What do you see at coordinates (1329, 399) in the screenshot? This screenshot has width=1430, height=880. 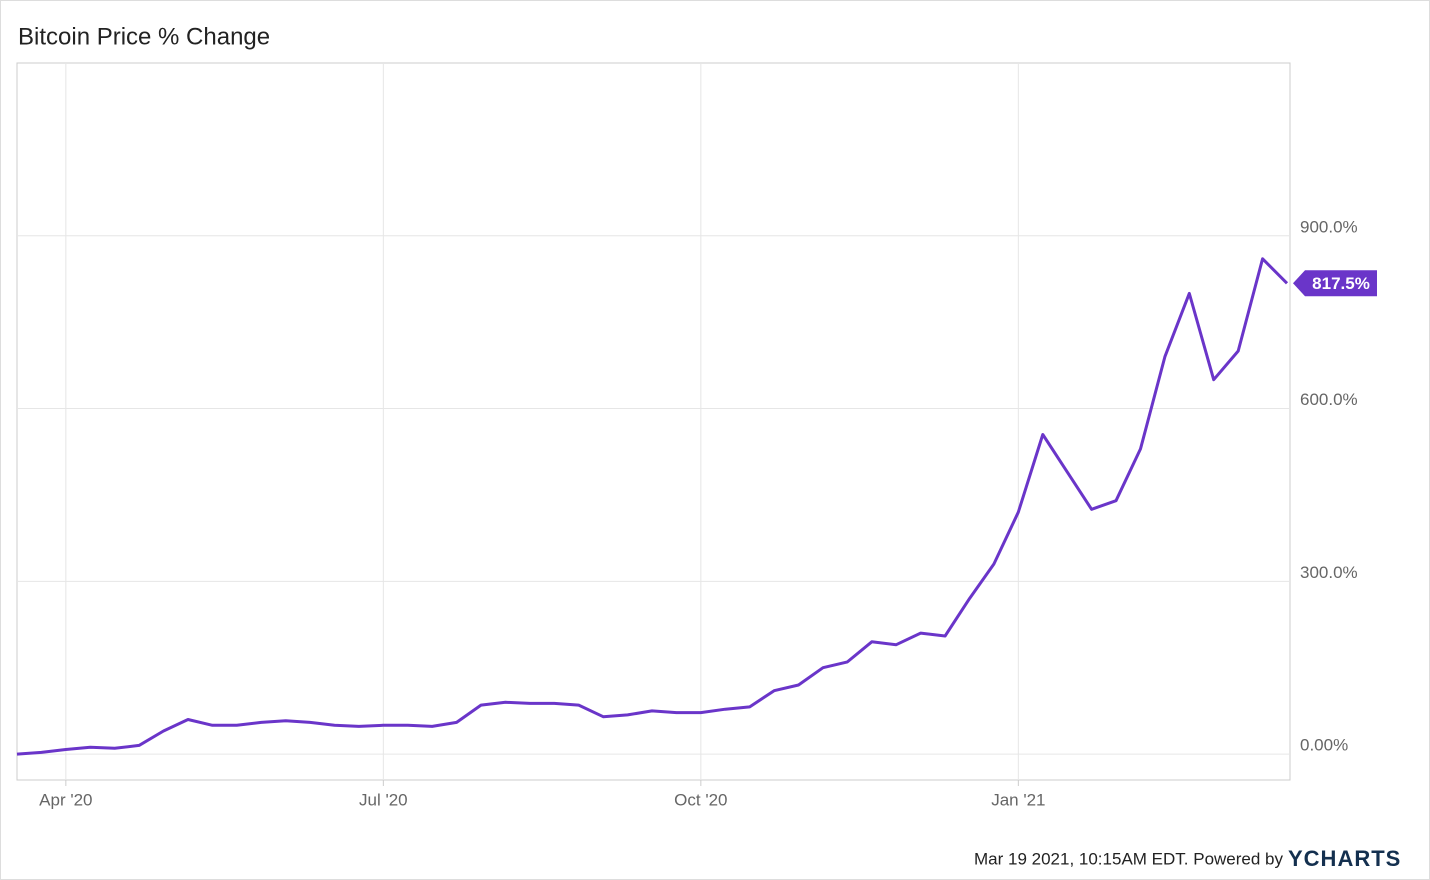 I see `y-tick-label: 600.0%` at bounding box center [1329, 399].